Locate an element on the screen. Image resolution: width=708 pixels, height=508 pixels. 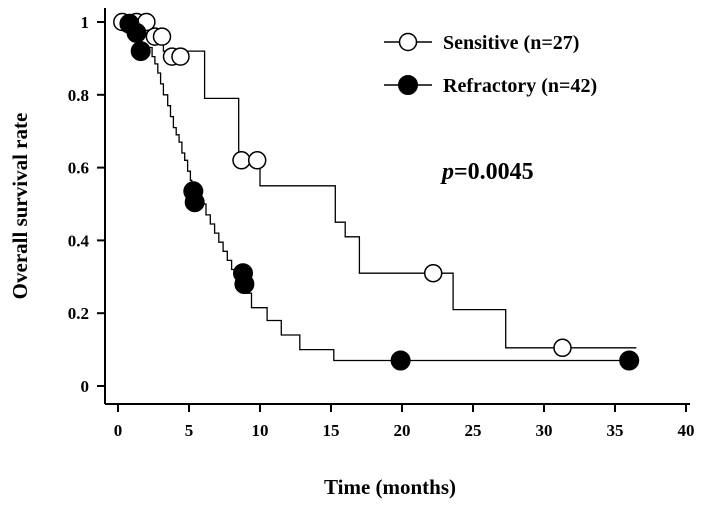
y-tick-label: 0.4 is located at coordinates (79, 240).